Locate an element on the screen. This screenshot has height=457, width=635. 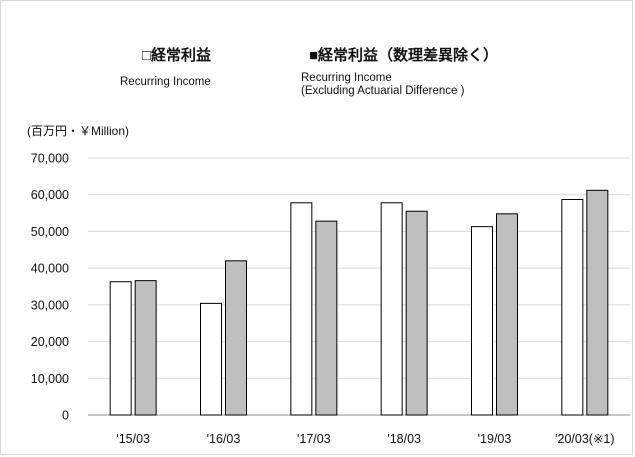
legend-item-recurring-income-excl: ■経常利益（数理差異除く） is located at coordinates (403, 54).